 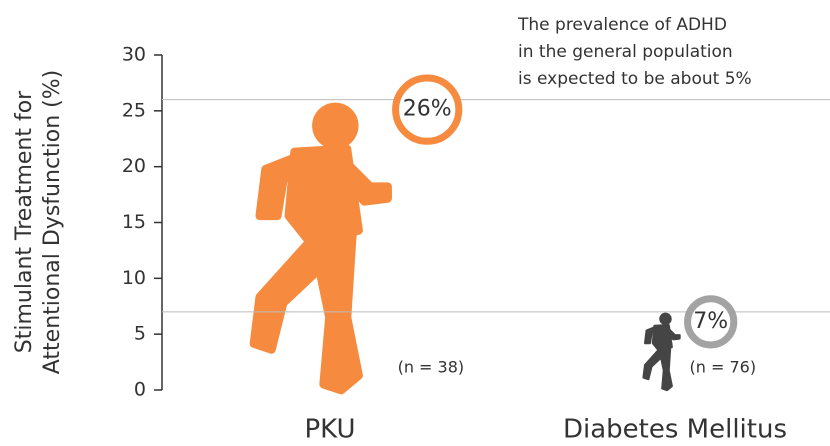 What do you see at coordinates (625, 52) in the screenshot?
I see `annotation-line: in the general population` at bounding box center [625, 52].